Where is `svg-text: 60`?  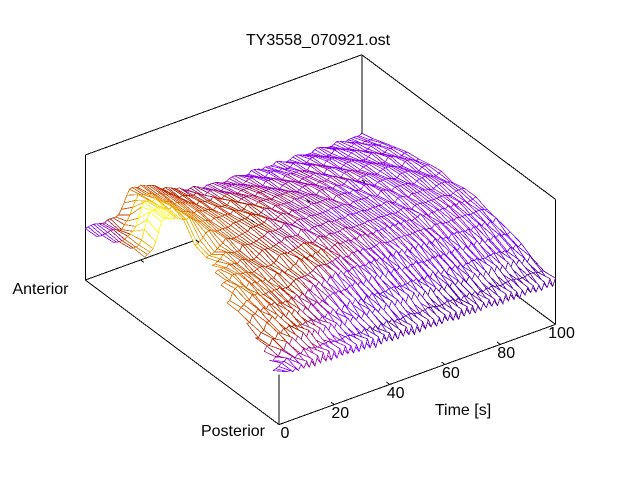 svg-text: 60 is located at coordinates (451, 373).